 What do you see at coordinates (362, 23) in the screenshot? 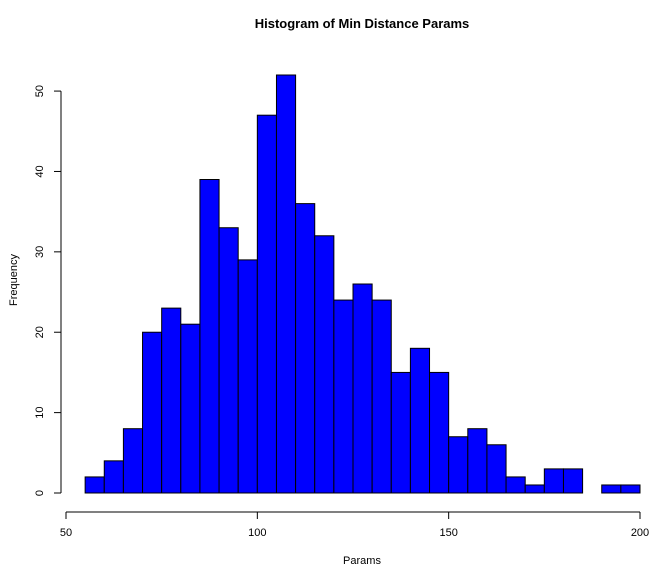
I see `chart-title: Histogram of Min Distance Params` at bounding box center [362, 23].